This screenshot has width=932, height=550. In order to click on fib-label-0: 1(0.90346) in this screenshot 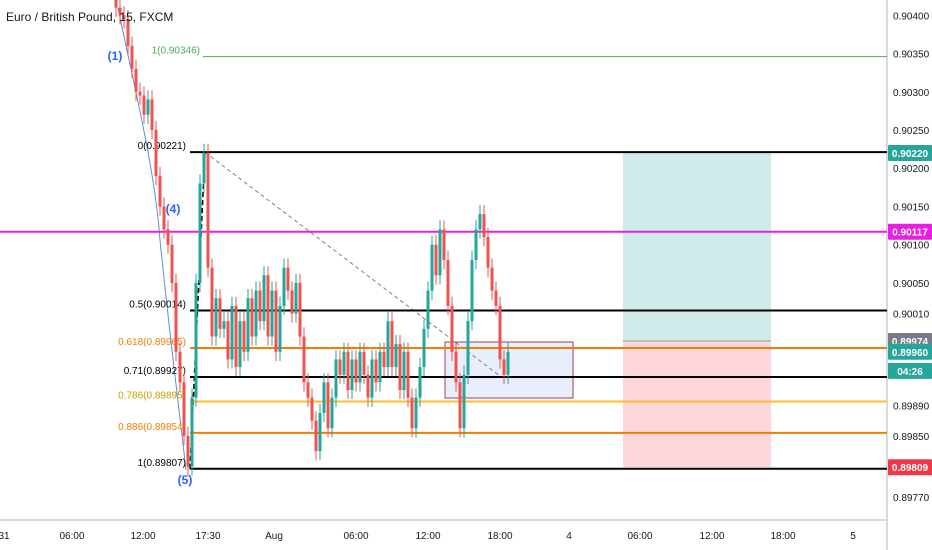, I will do `click(176, 51)`.